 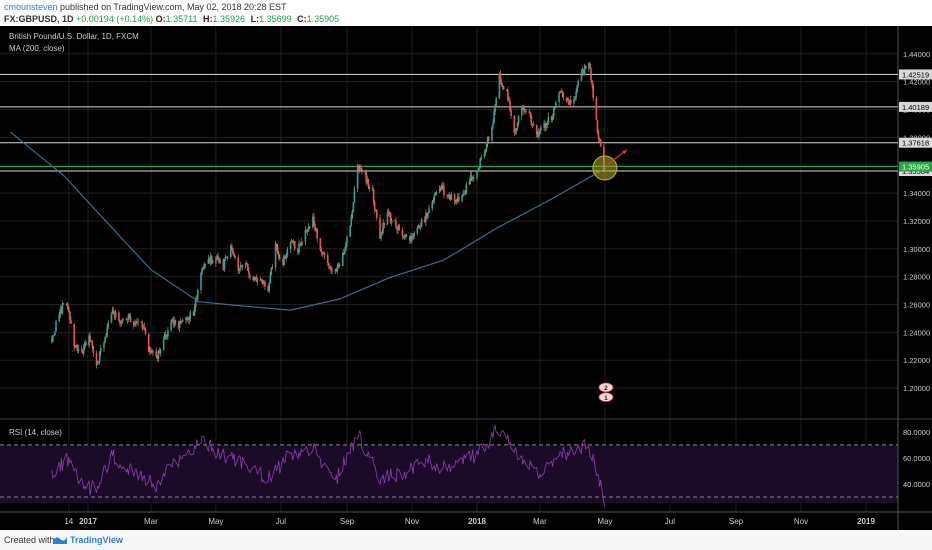 What do you see at coordinates (229, 19) in the screenshot?
I see `high-value: 1.35926` at bounding box center [229, 19].